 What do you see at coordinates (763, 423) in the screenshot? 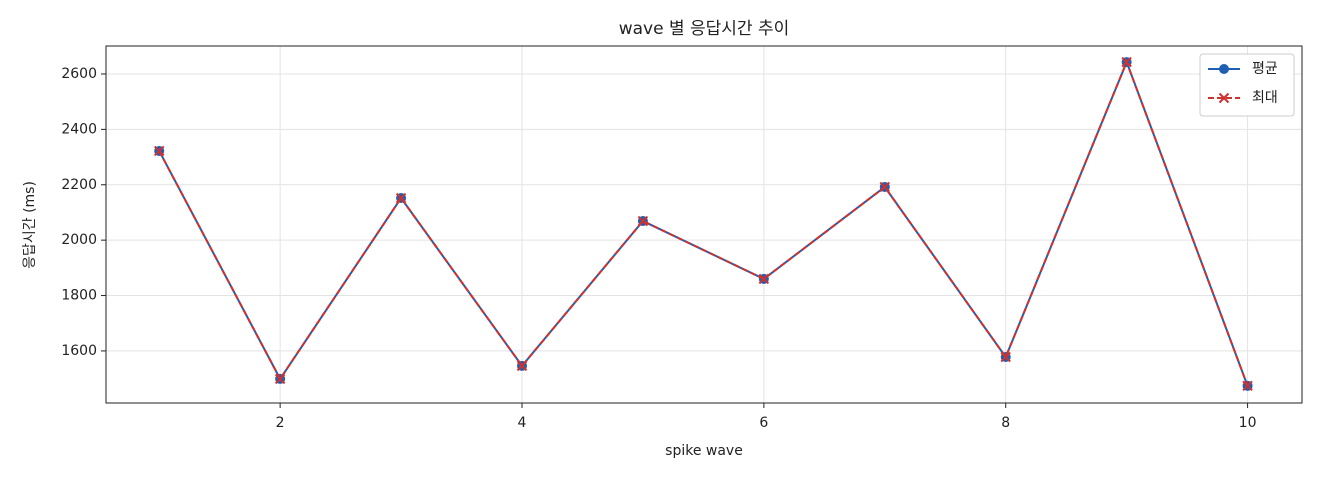
I see `x-tick-label: 6` at bounding box center [763, 423].